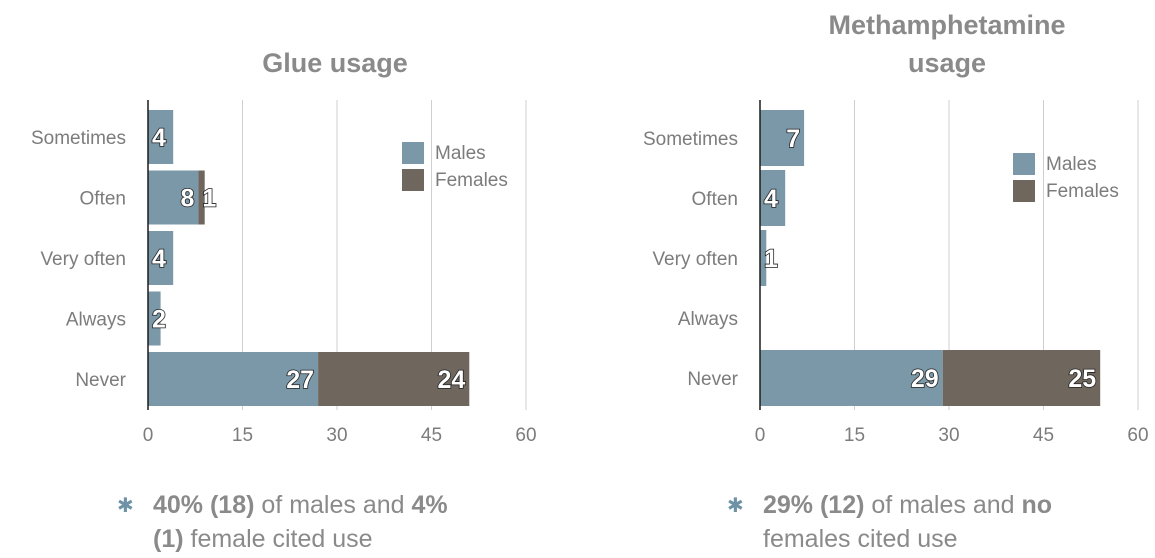 The width and height of the screenshot is (1155, 558). I want to click on note-bold-1: 40% (18), so click(204, 505).